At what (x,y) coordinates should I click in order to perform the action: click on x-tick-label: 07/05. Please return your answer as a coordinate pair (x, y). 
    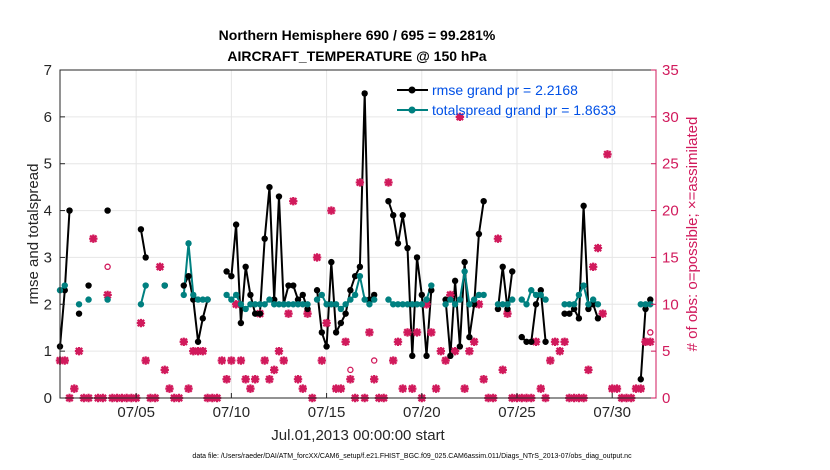
    Looking at the image, I should click on (136, 412).